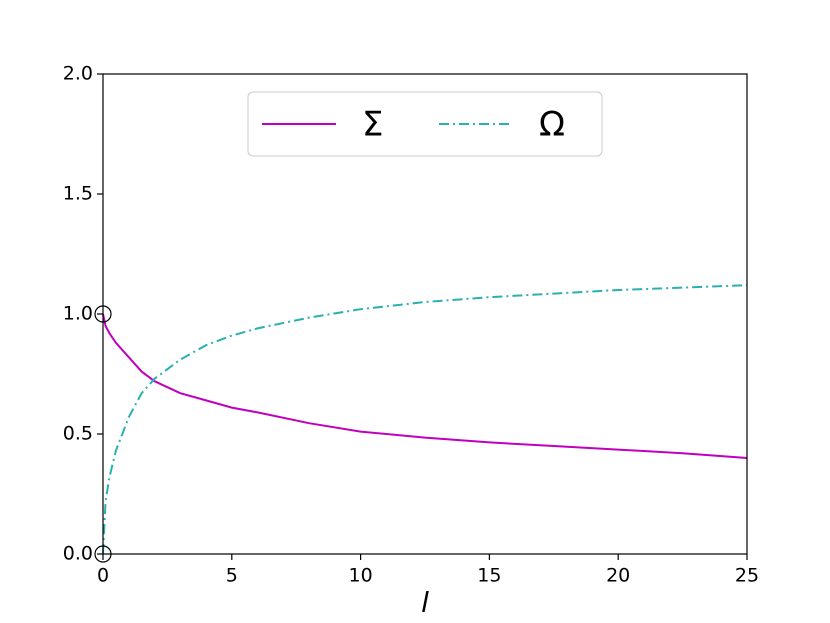 This screenshot has height=623, width=830. I want to click on legend-box, so click(425, 124).